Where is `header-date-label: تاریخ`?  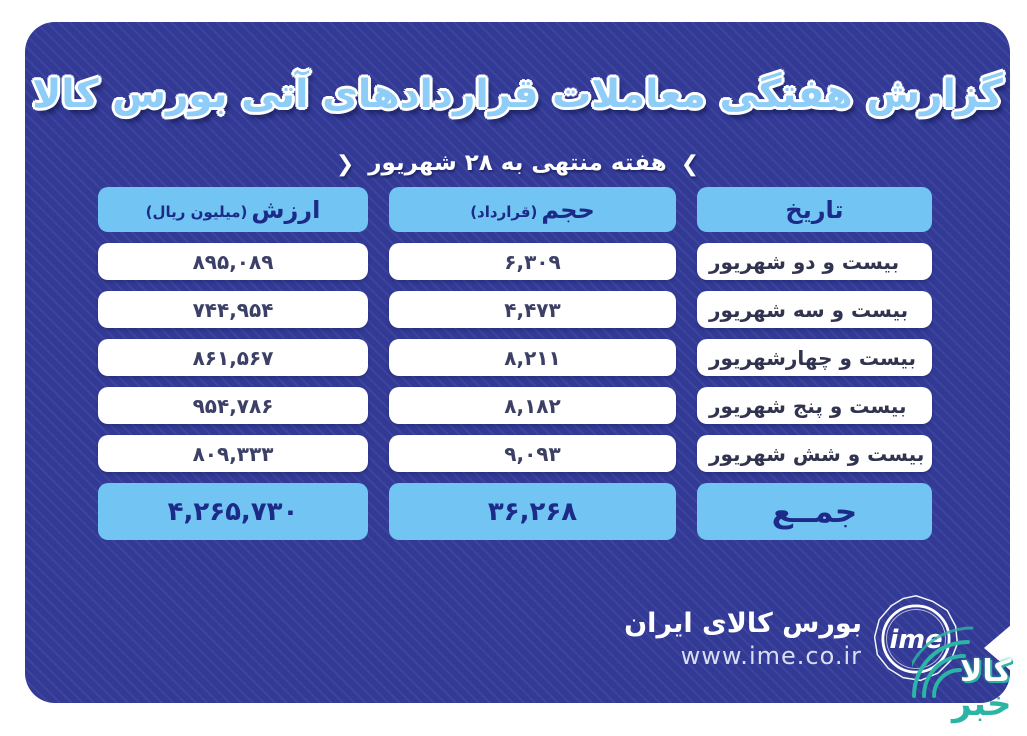 header-date-label: تاریخ is located at coordinates (814, 209).